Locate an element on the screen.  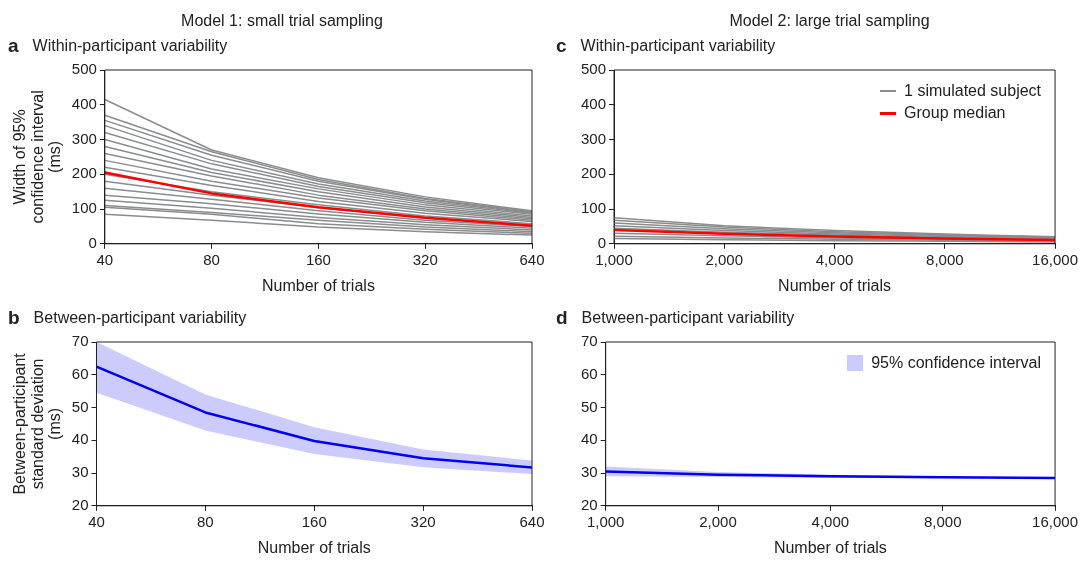
text: d is located at coordinates (562, 318).